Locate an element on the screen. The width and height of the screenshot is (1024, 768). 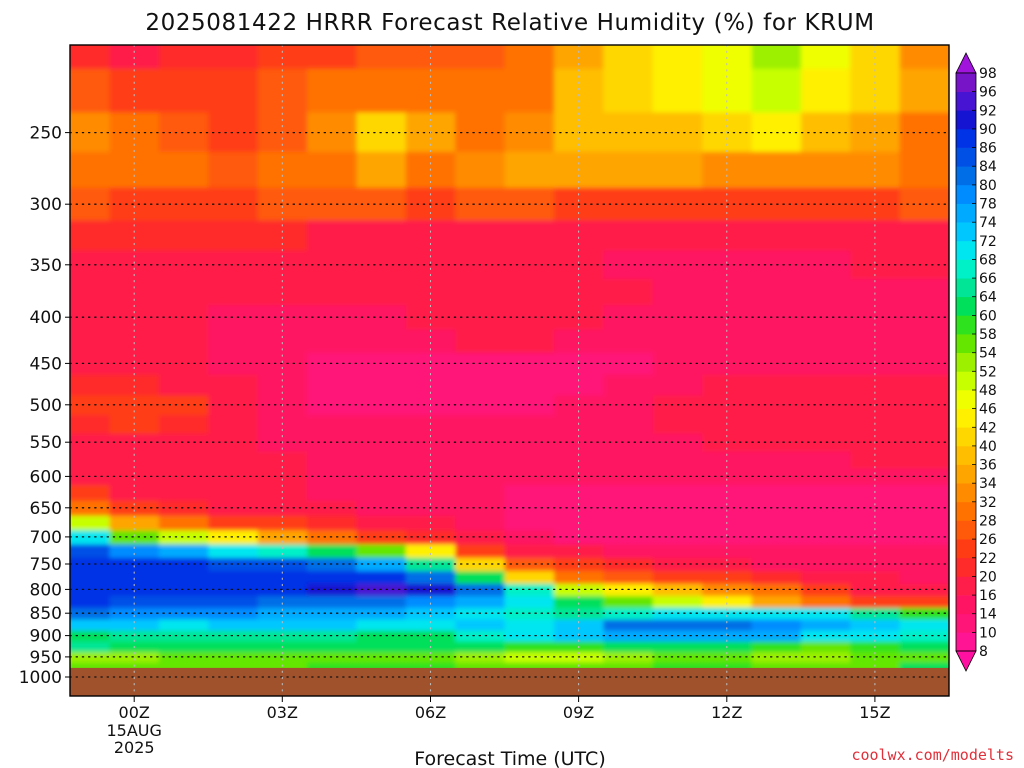
x-tick-label: 06Z is located at coordinates (430, 712).